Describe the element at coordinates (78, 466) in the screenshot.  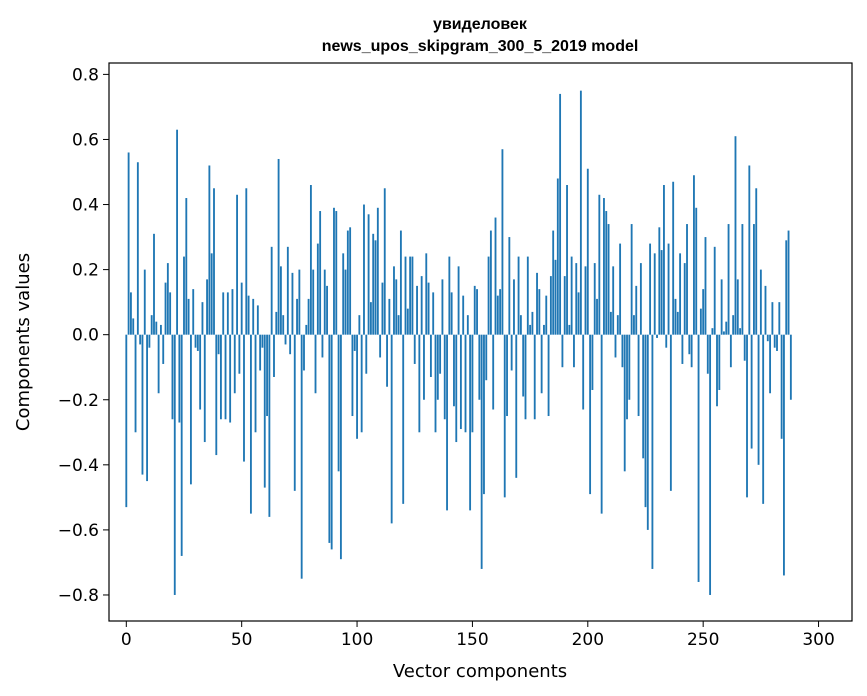
I see `y-tick-label: −0.4` at that location.